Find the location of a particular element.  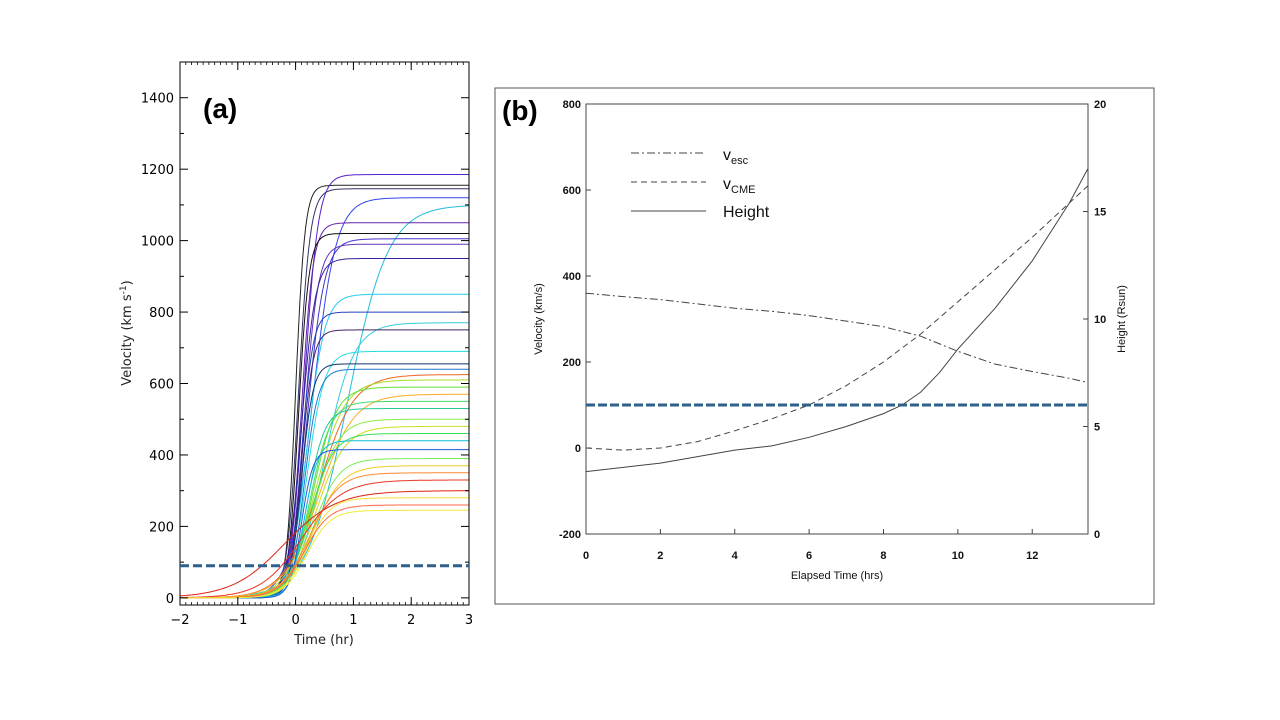

panel-a-x-tick-label: 1 is located at coordinates (353, 620).